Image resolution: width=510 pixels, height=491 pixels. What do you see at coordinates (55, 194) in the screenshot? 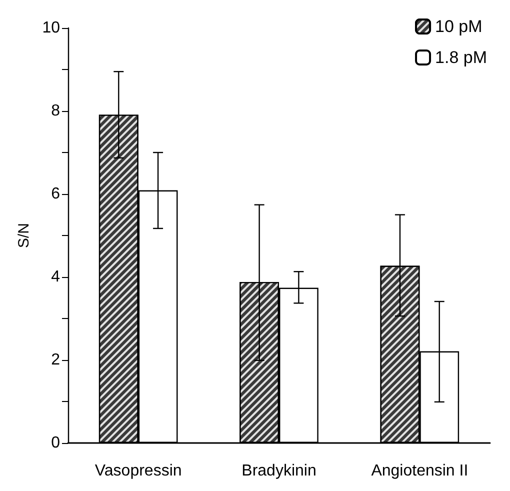
I see `y-tick-label: 6` at bounding box center [55, 194].